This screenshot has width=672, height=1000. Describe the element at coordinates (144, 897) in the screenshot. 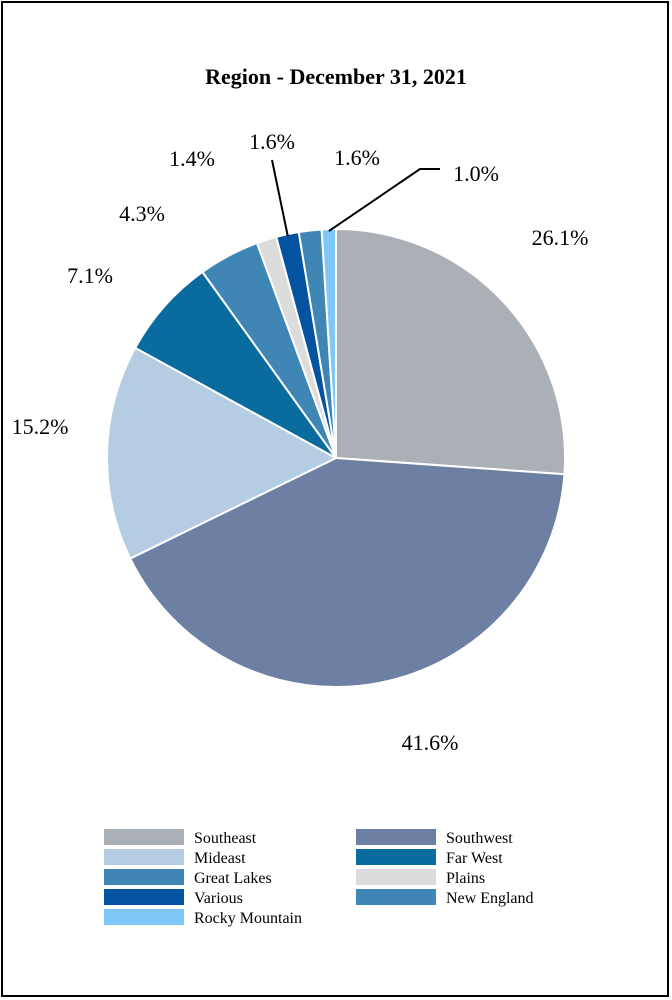

I see `legend-swatch-various` at that location.